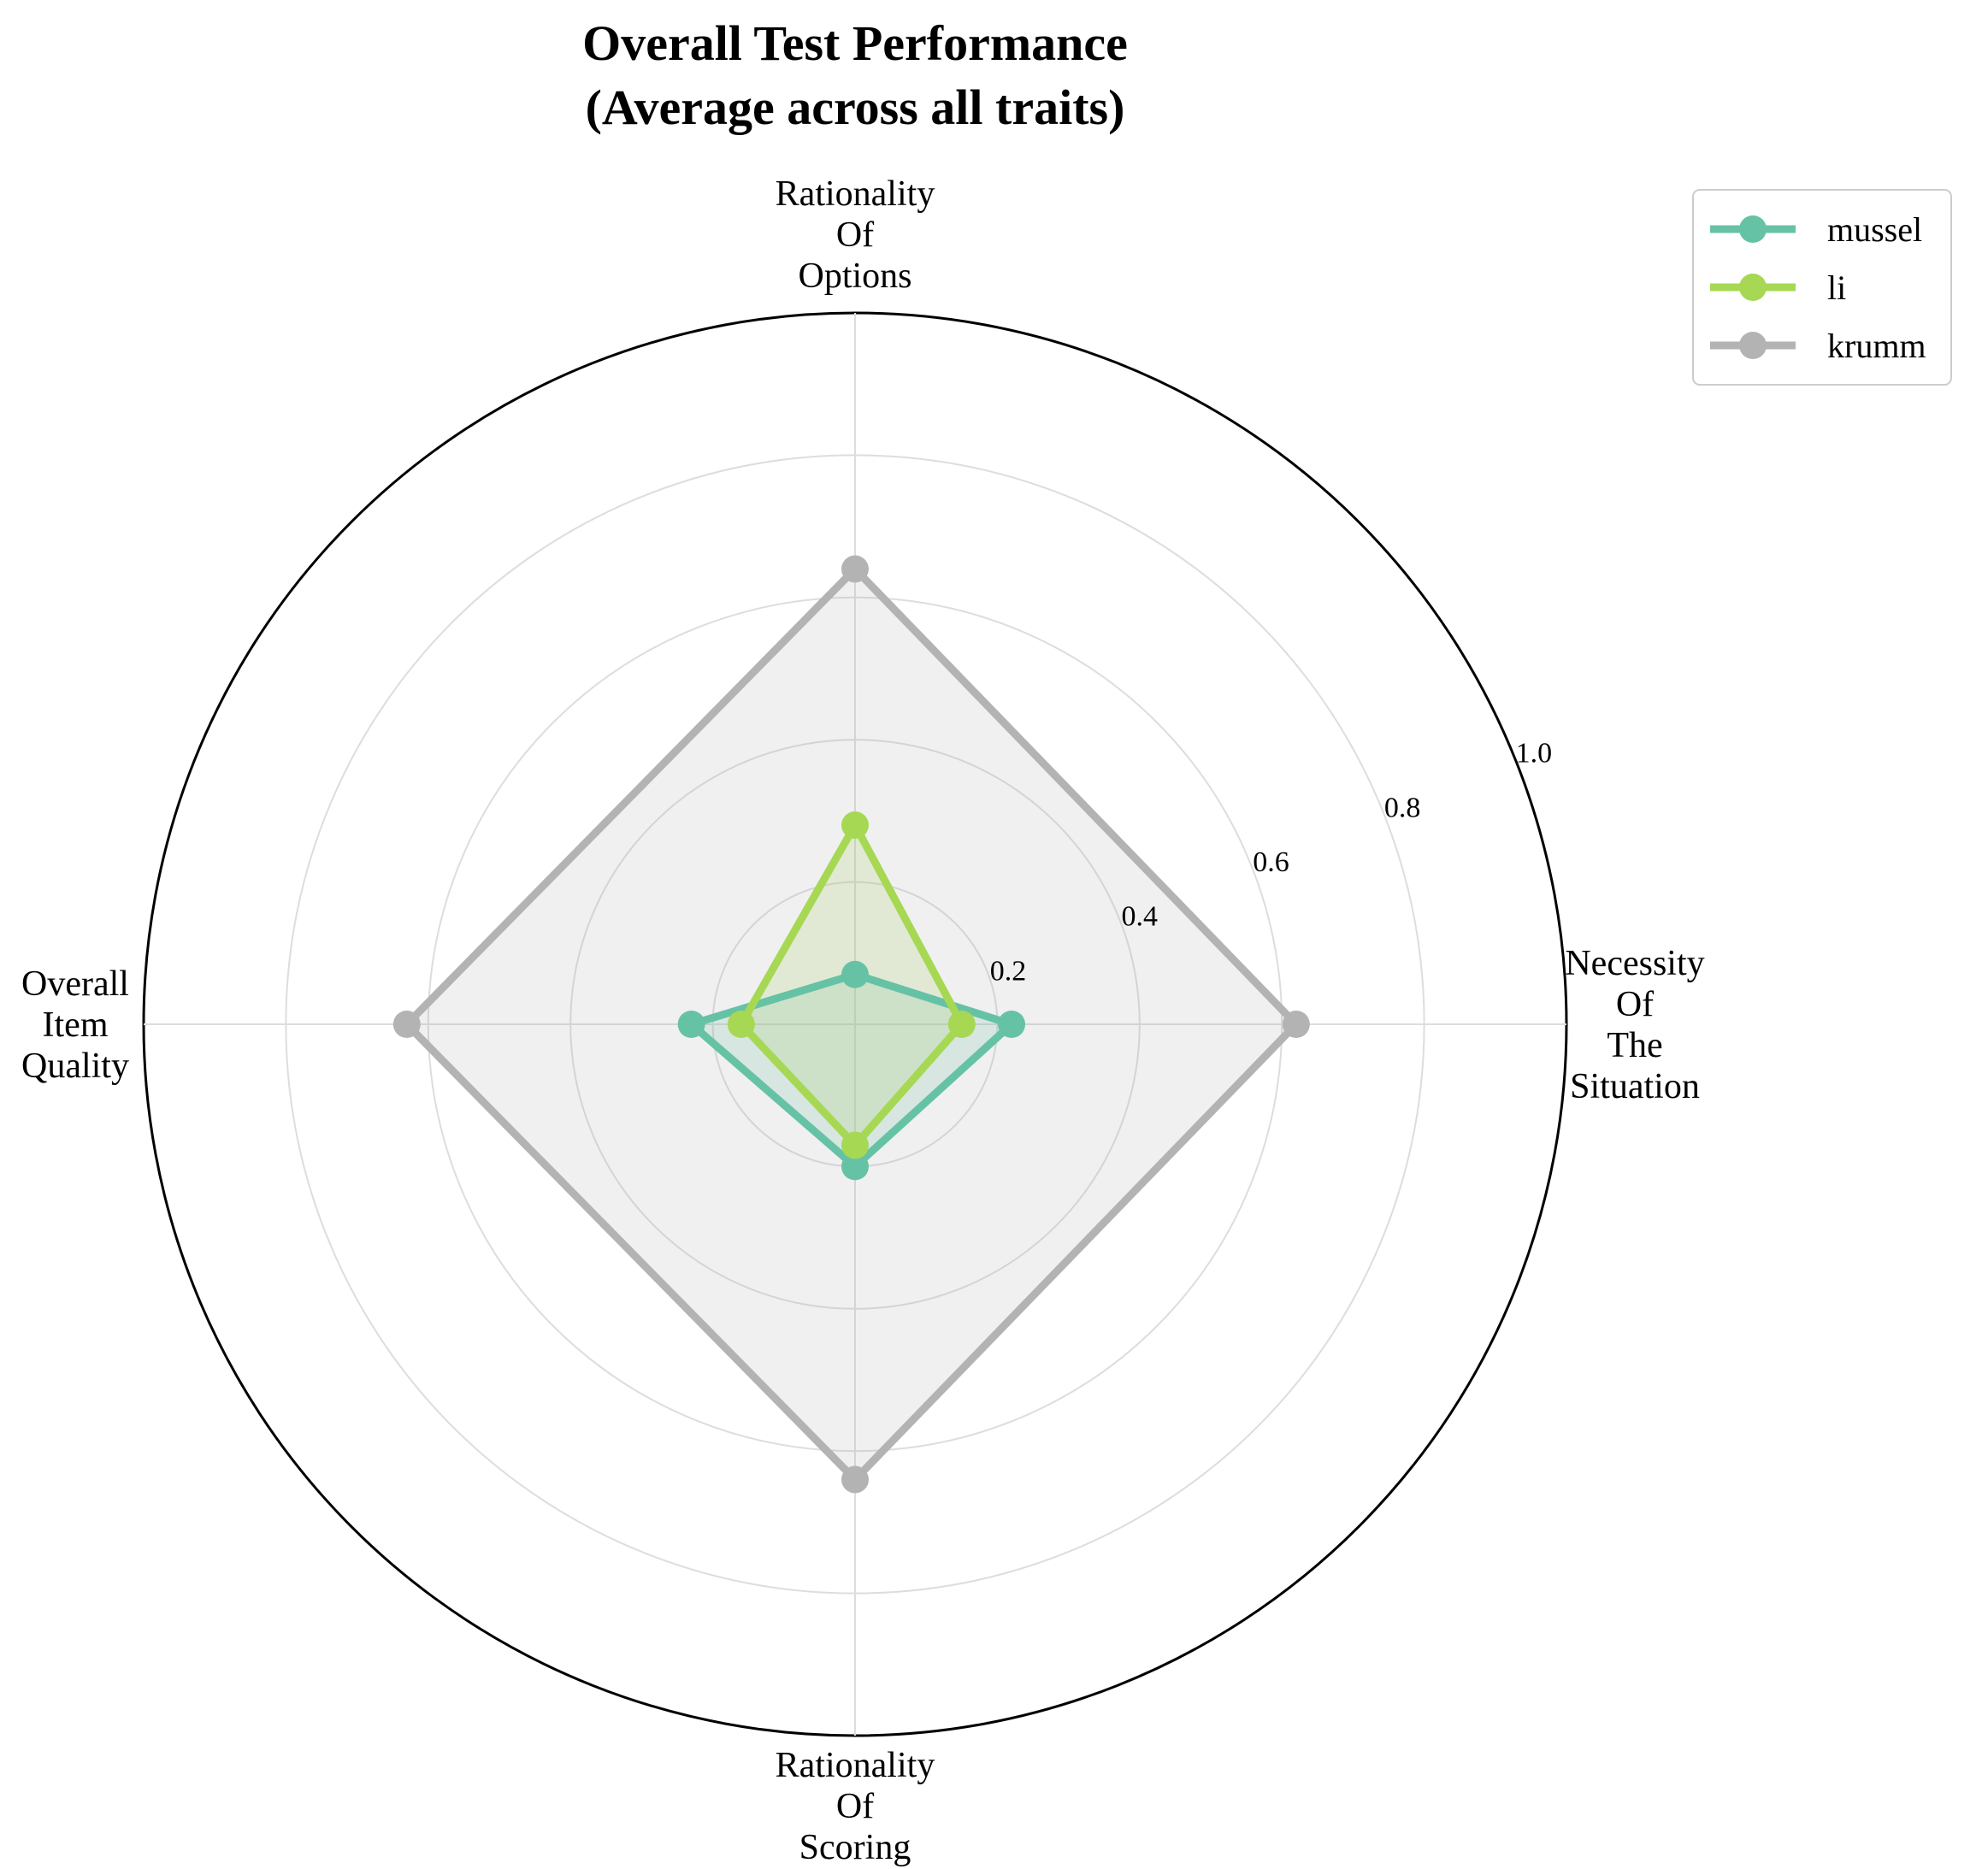 The height and width of the screenshot is (1869, 1988). What do you see at coordinates (855, 825) in the screenshot?
I see `data-point-li-options` at bounding box center [855, 825].